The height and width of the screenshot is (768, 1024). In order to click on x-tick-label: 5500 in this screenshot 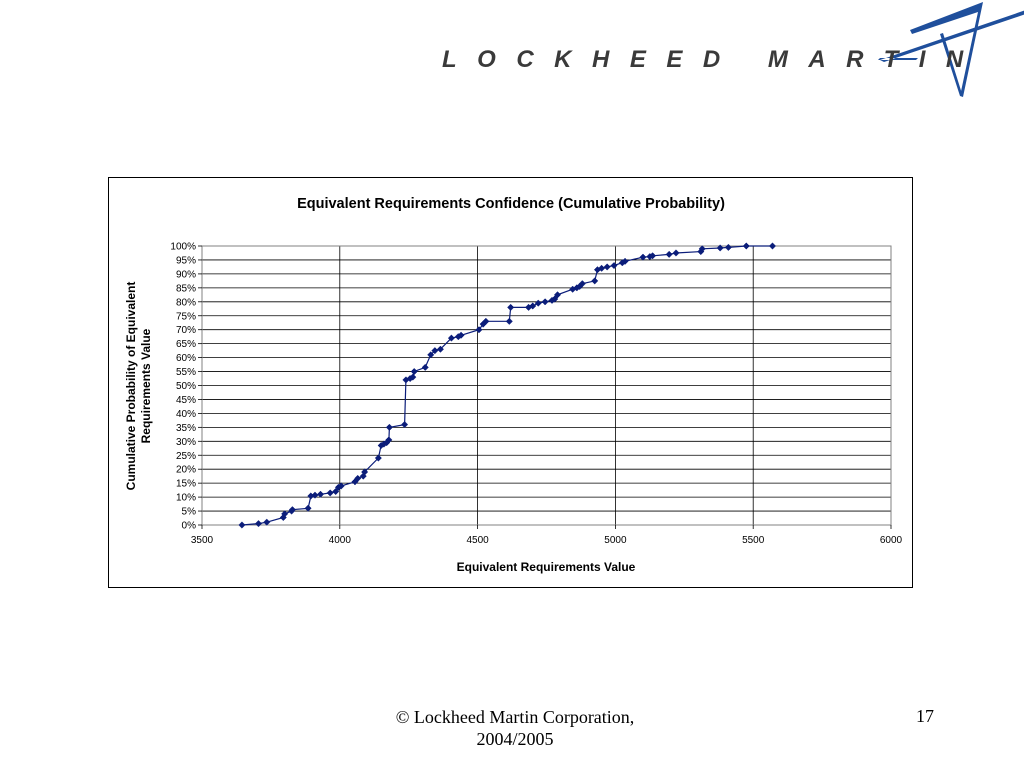, I will do `click(753, 540)`.